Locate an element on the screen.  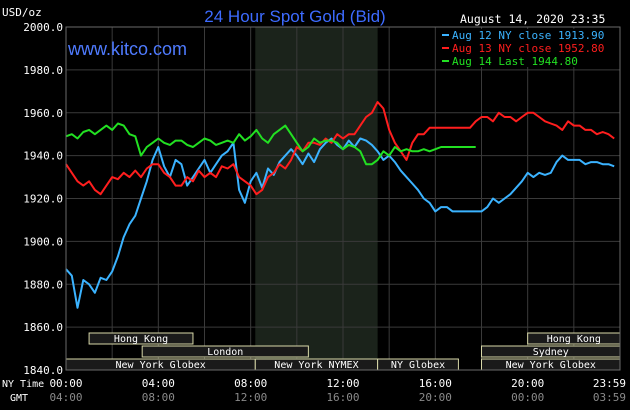
legend-entry-aug13: Aug 13 NY close 1952.80 is located at coordinates (528, 48).